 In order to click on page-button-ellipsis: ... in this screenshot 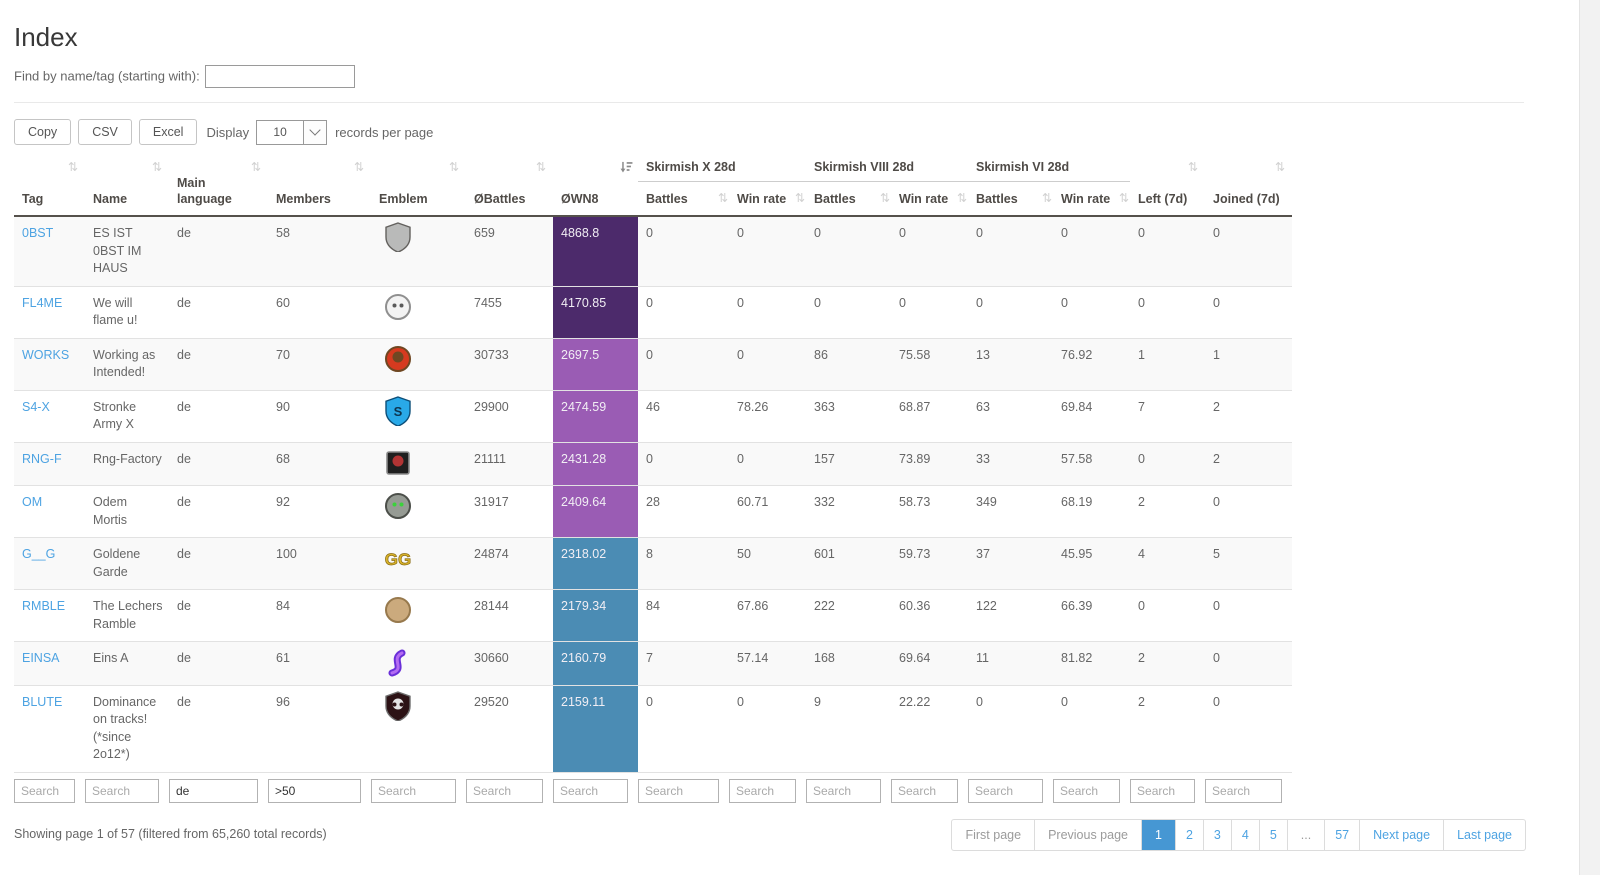, I will do `click(1305, 834)`.